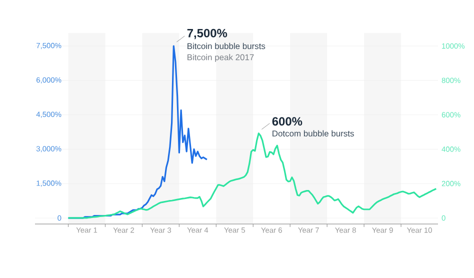 Image resolution: width=474 pixels, height=278 pixels. What do you see at coordinates (207, 34) in the screenshot?
I see `text: 7,500%` at bounding box center [207, 34].